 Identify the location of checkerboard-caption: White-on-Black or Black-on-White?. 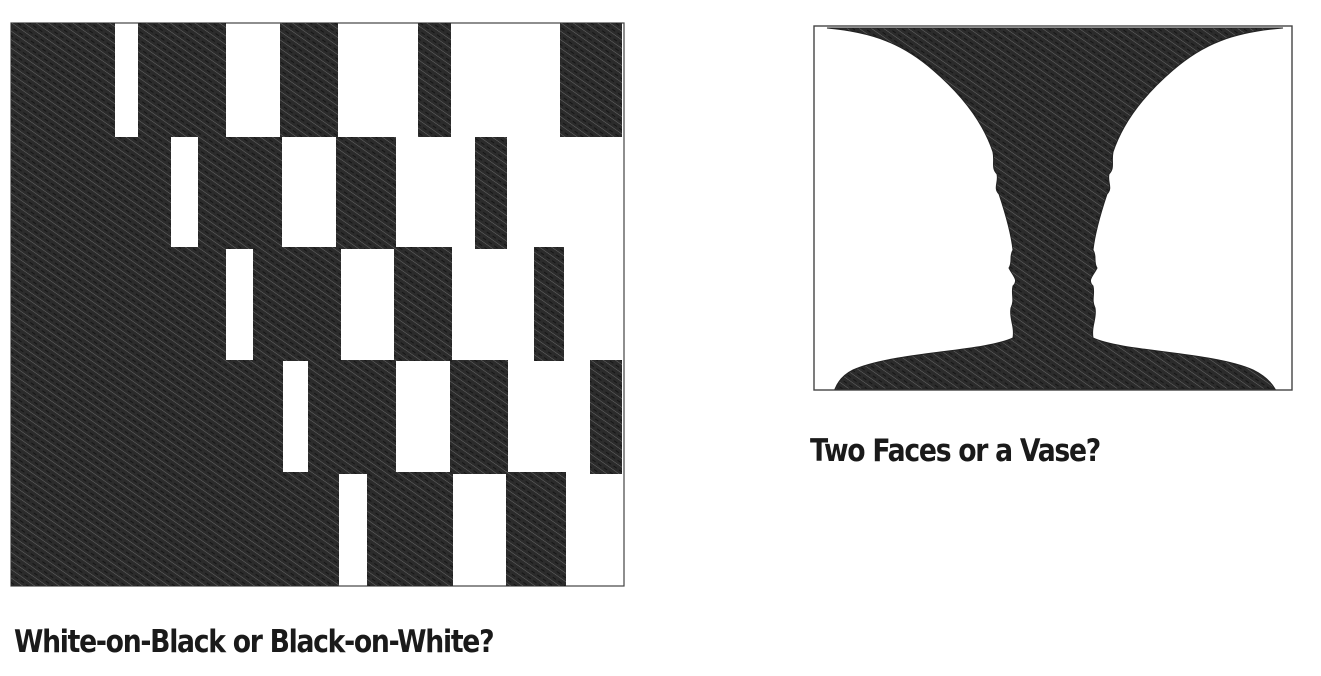
(254, 642).